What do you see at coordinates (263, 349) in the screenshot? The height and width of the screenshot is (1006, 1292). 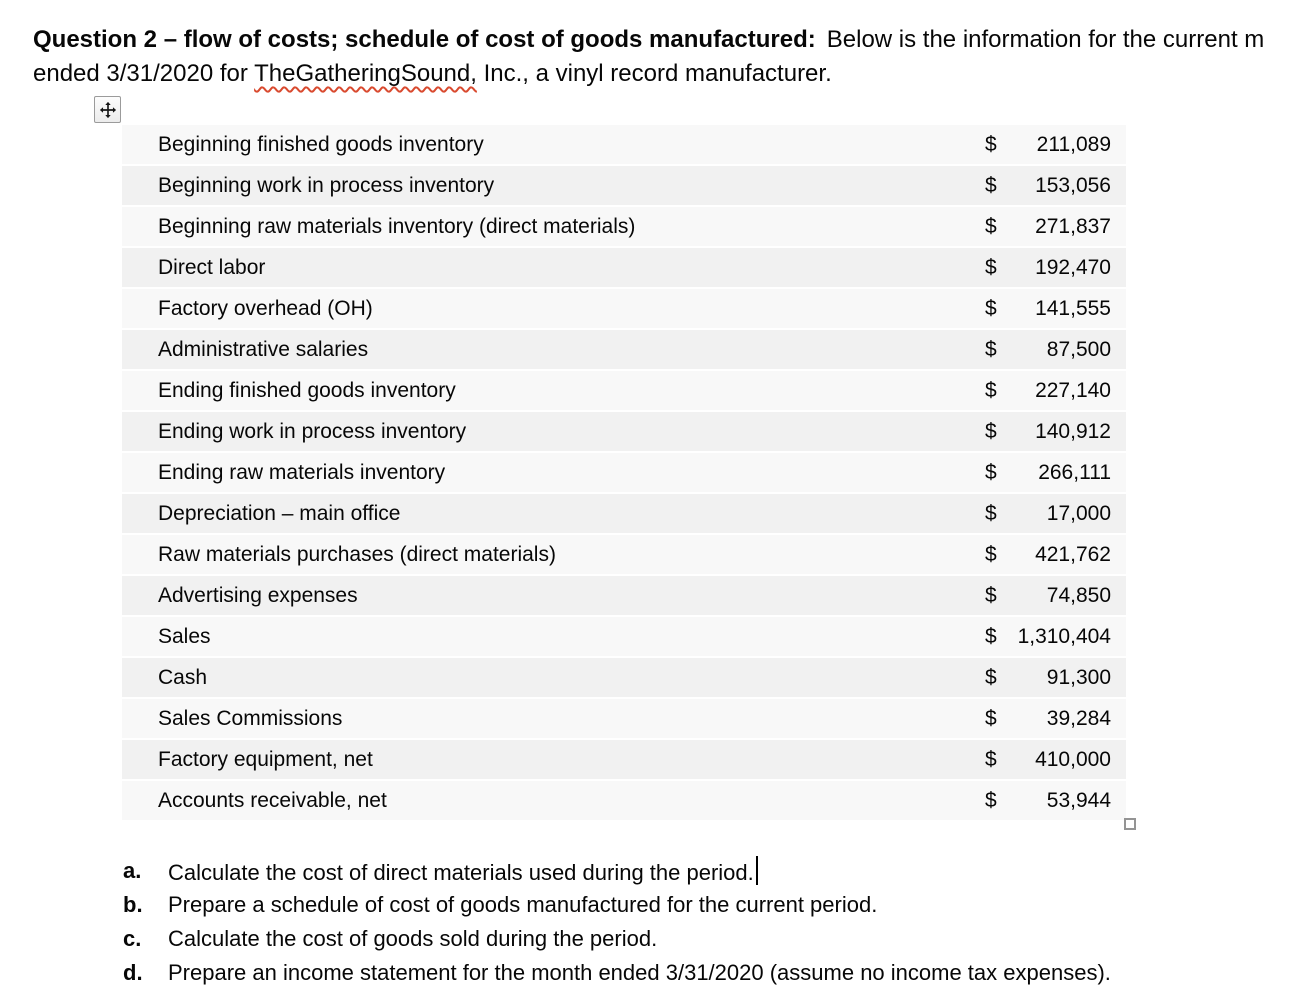 I see `account-label: Administrative salaries` at bounding box center [263, 349].